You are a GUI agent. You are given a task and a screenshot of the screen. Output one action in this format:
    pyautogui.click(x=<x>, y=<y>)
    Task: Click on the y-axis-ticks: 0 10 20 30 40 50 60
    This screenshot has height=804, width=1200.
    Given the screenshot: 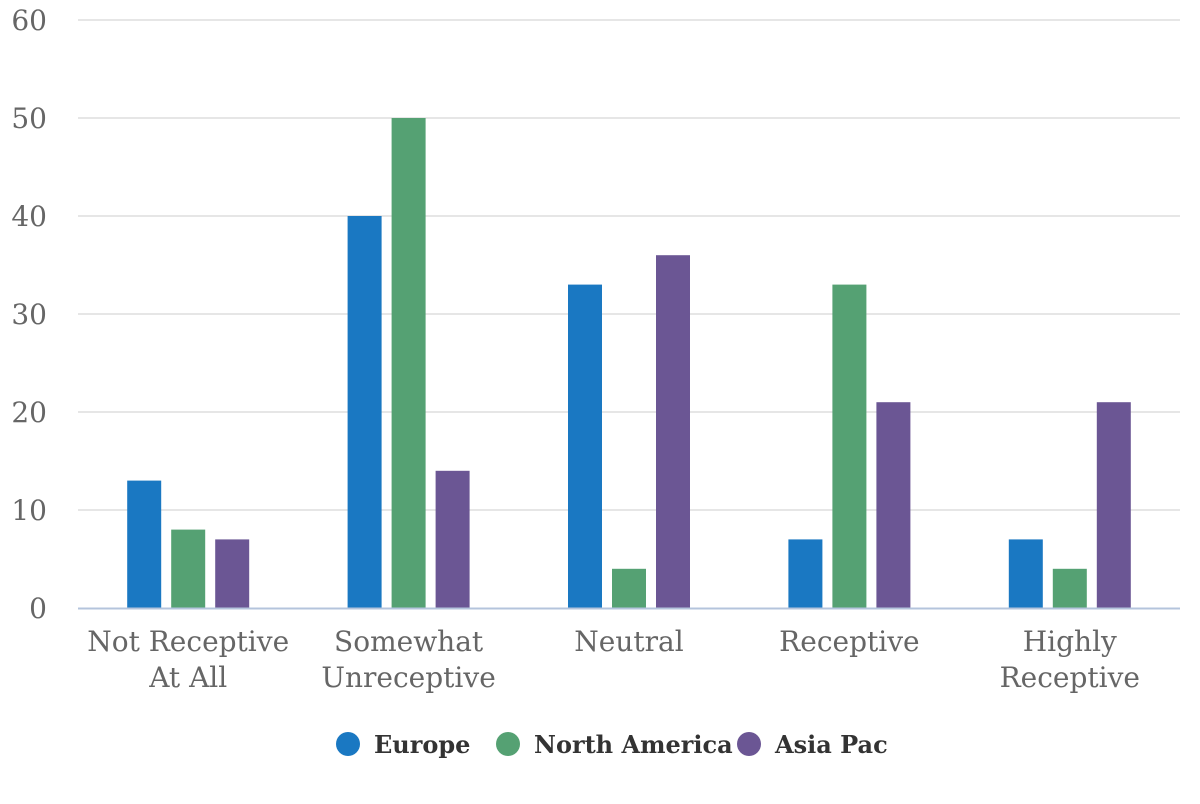 What is the action you would take?
    pyautogui.click(x=29, y=314)
    